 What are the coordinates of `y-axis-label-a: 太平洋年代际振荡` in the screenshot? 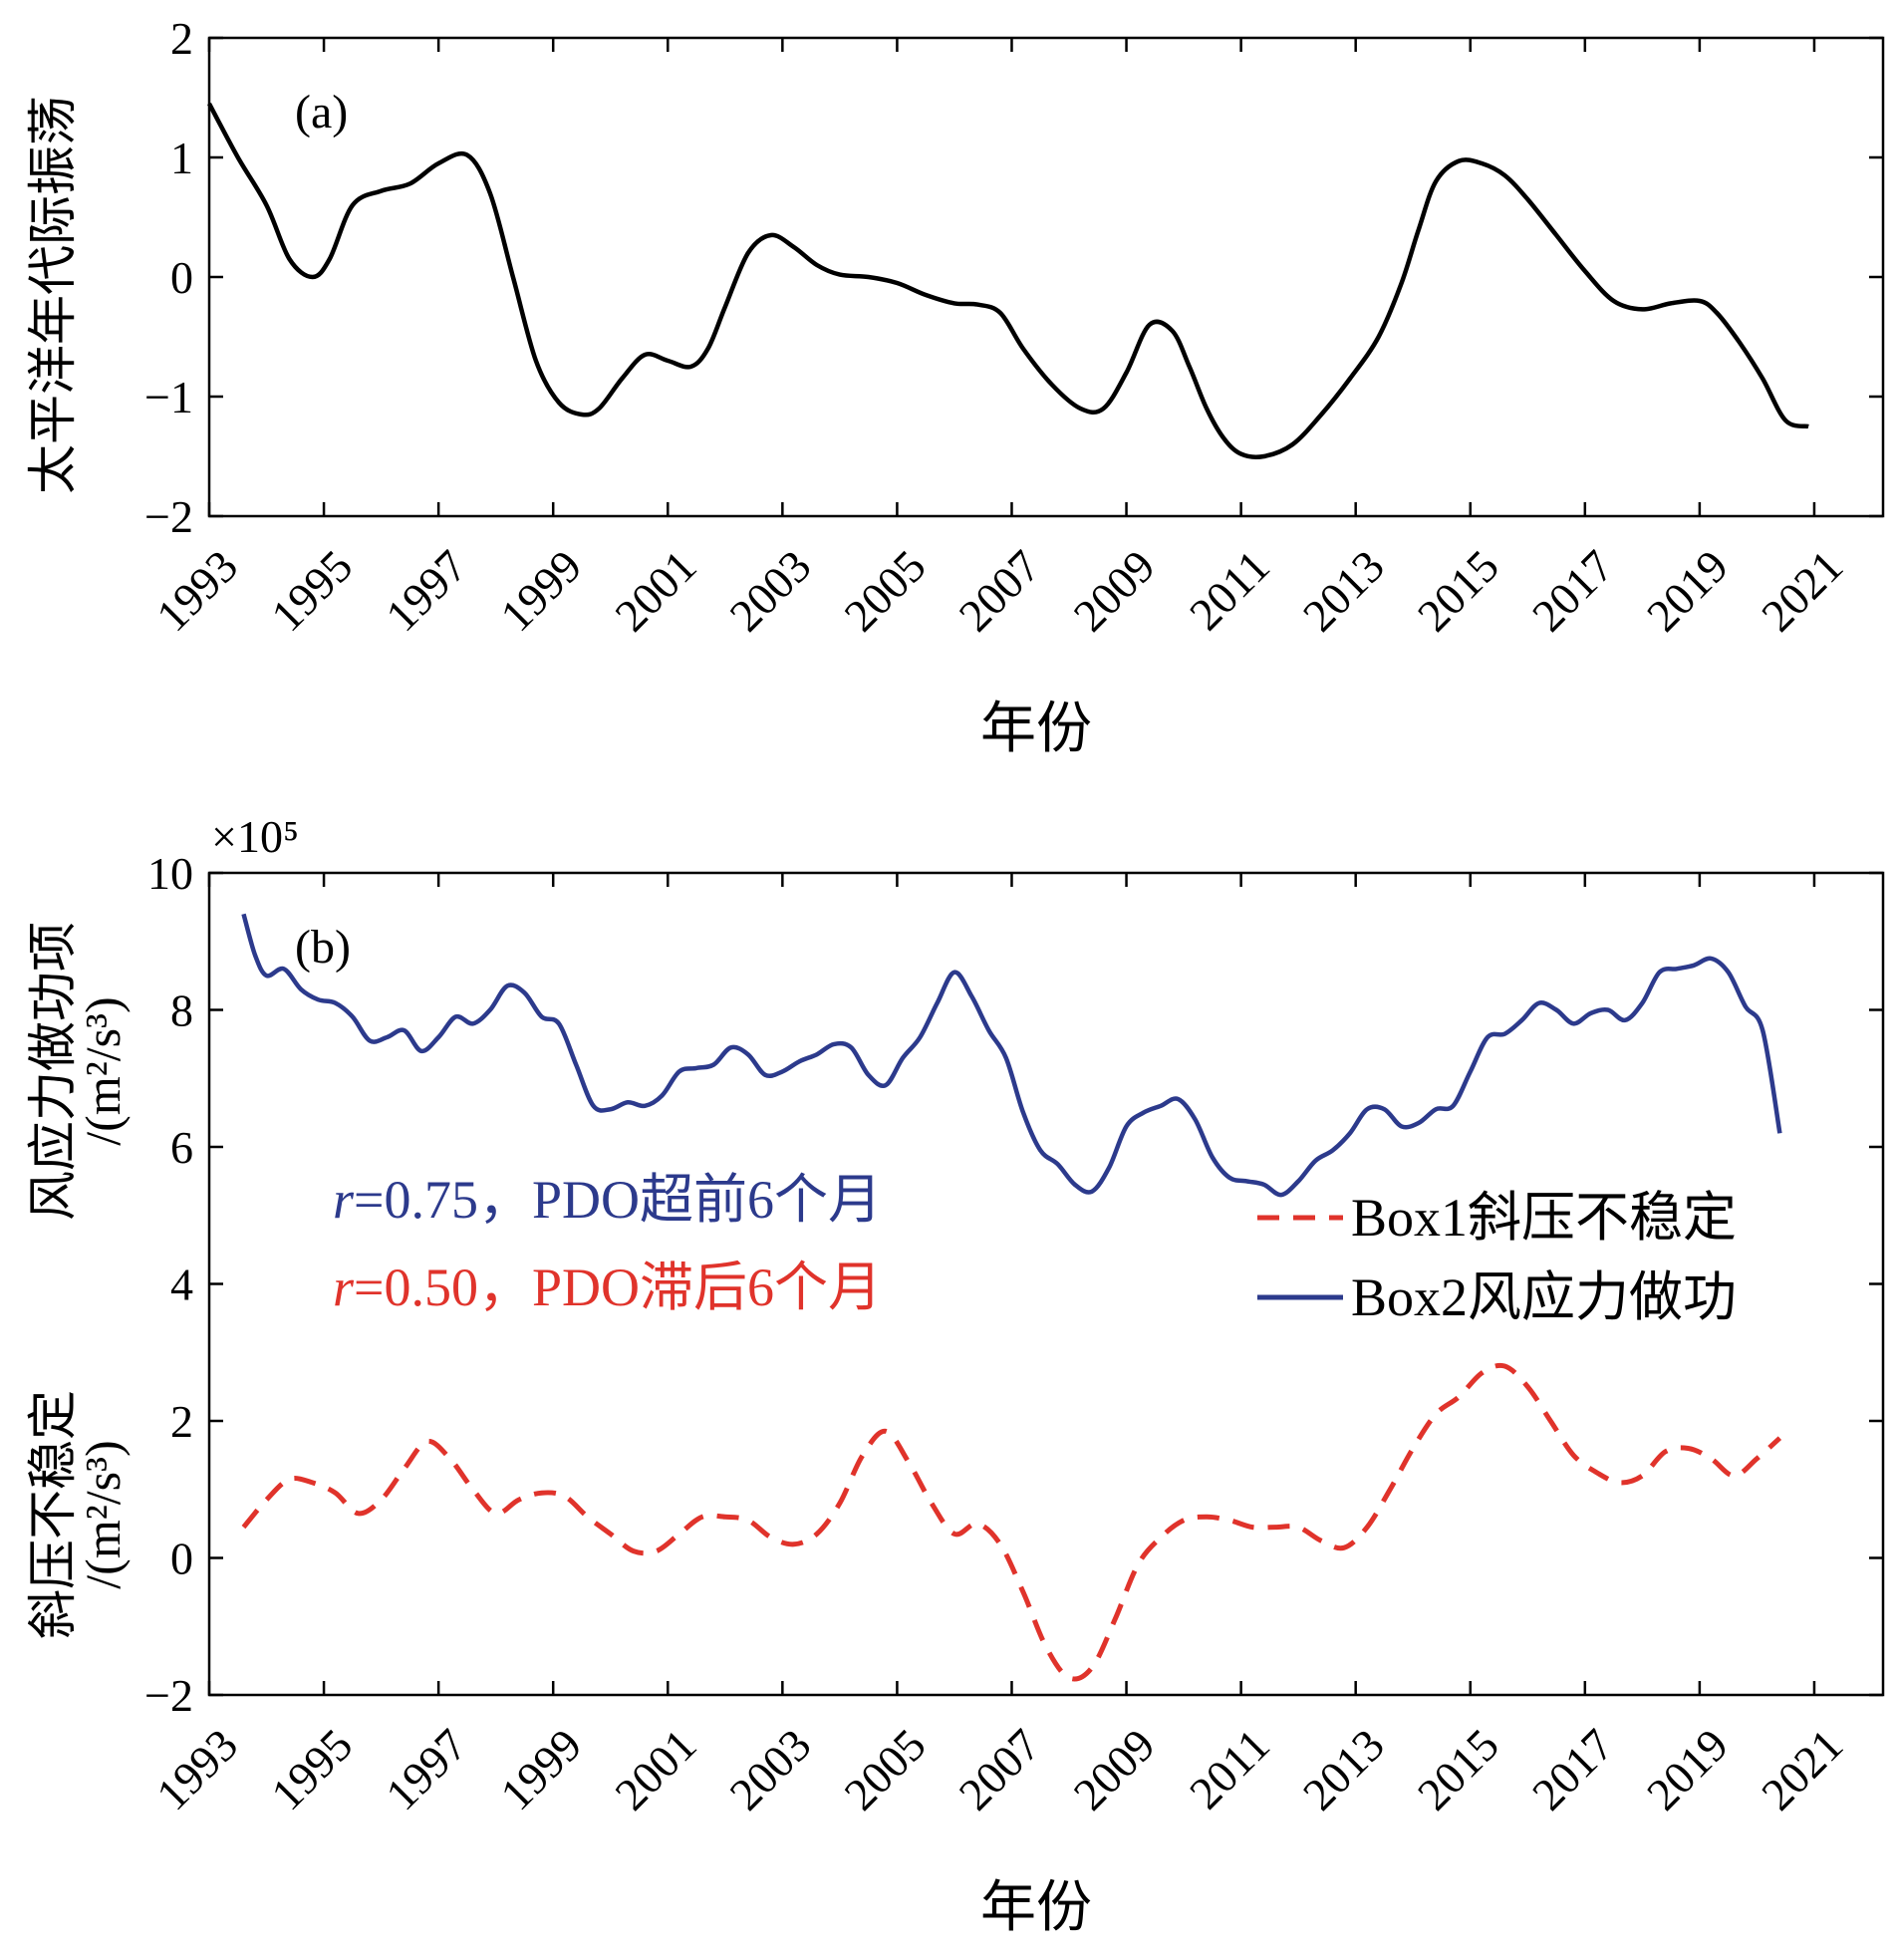 It's located at (53, 295).